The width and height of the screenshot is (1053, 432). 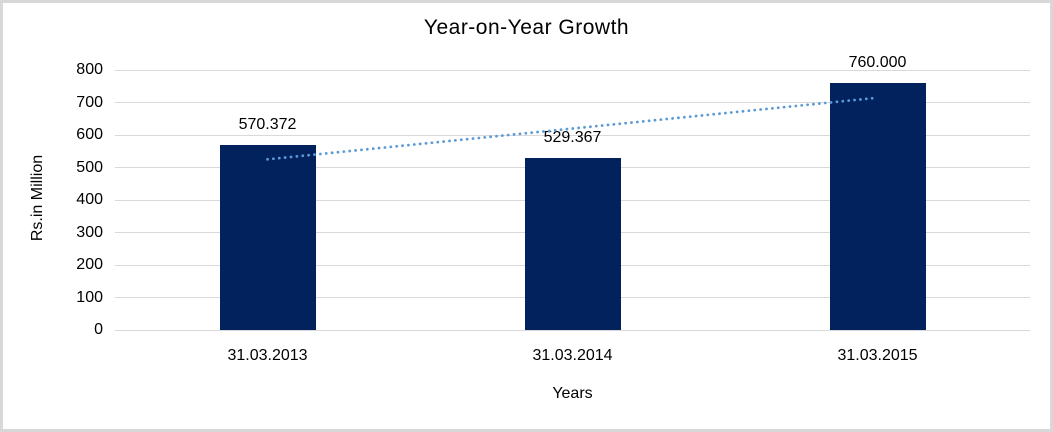 I want to click on bar-value-label-31.03.2015: 760.000, so click(x=877, y=62).